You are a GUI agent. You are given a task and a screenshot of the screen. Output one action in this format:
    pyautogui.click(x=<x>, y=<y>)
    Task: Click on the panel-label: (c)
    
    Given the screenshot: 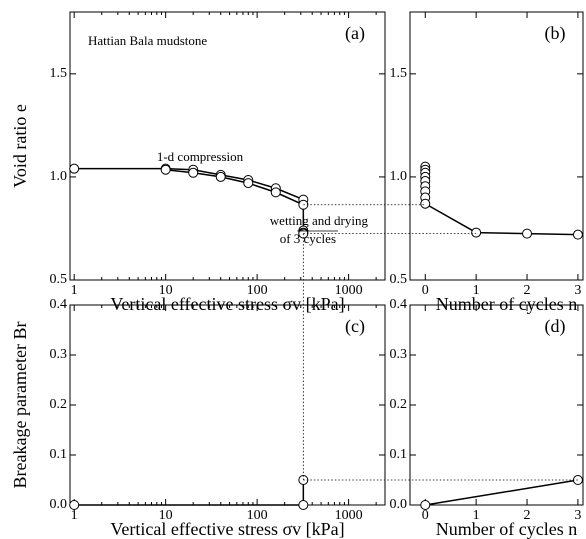 What is the action you would take?
    pyautogui.click(x=355, y=326)
    